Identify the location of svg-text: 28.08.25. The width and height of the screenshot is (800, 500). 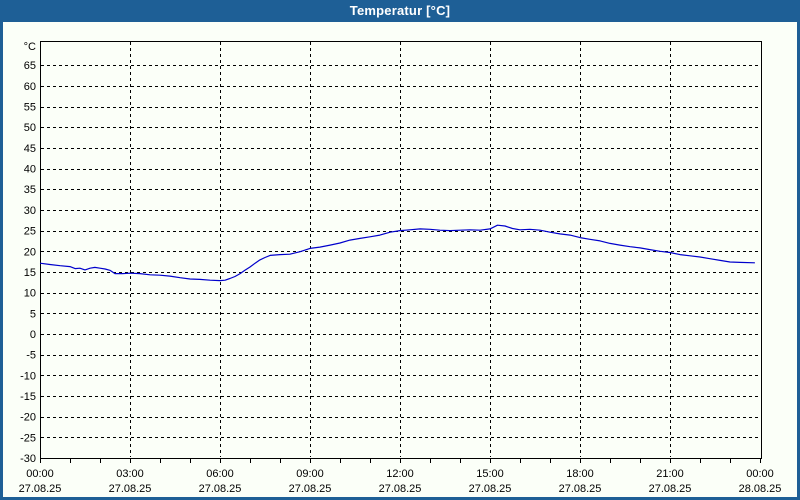
(760, 489).